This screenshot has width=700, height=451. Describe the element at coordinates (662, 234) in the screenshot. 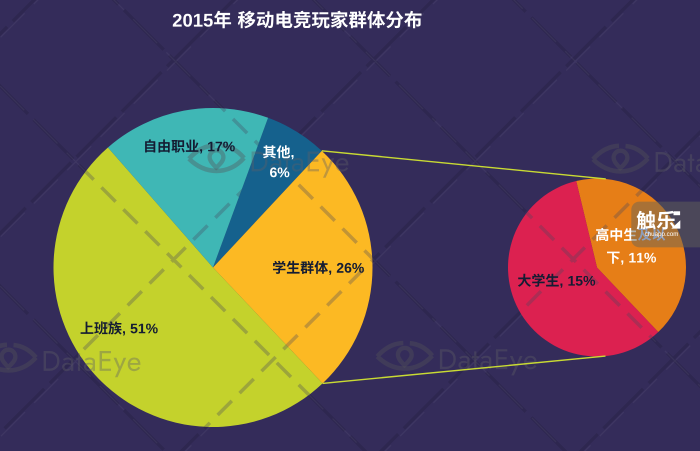

I see `svg-text: chuapp.com` at that location.